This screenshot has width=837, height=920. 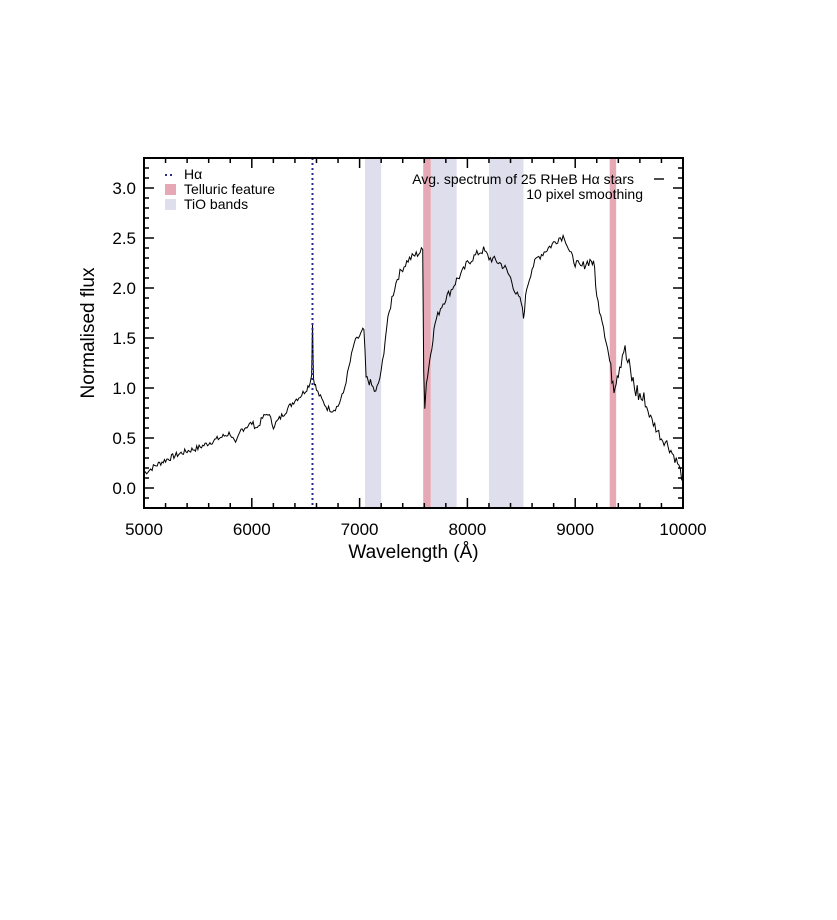 I want to click on x-tick-label: 7000, so click(x=360, y=529).